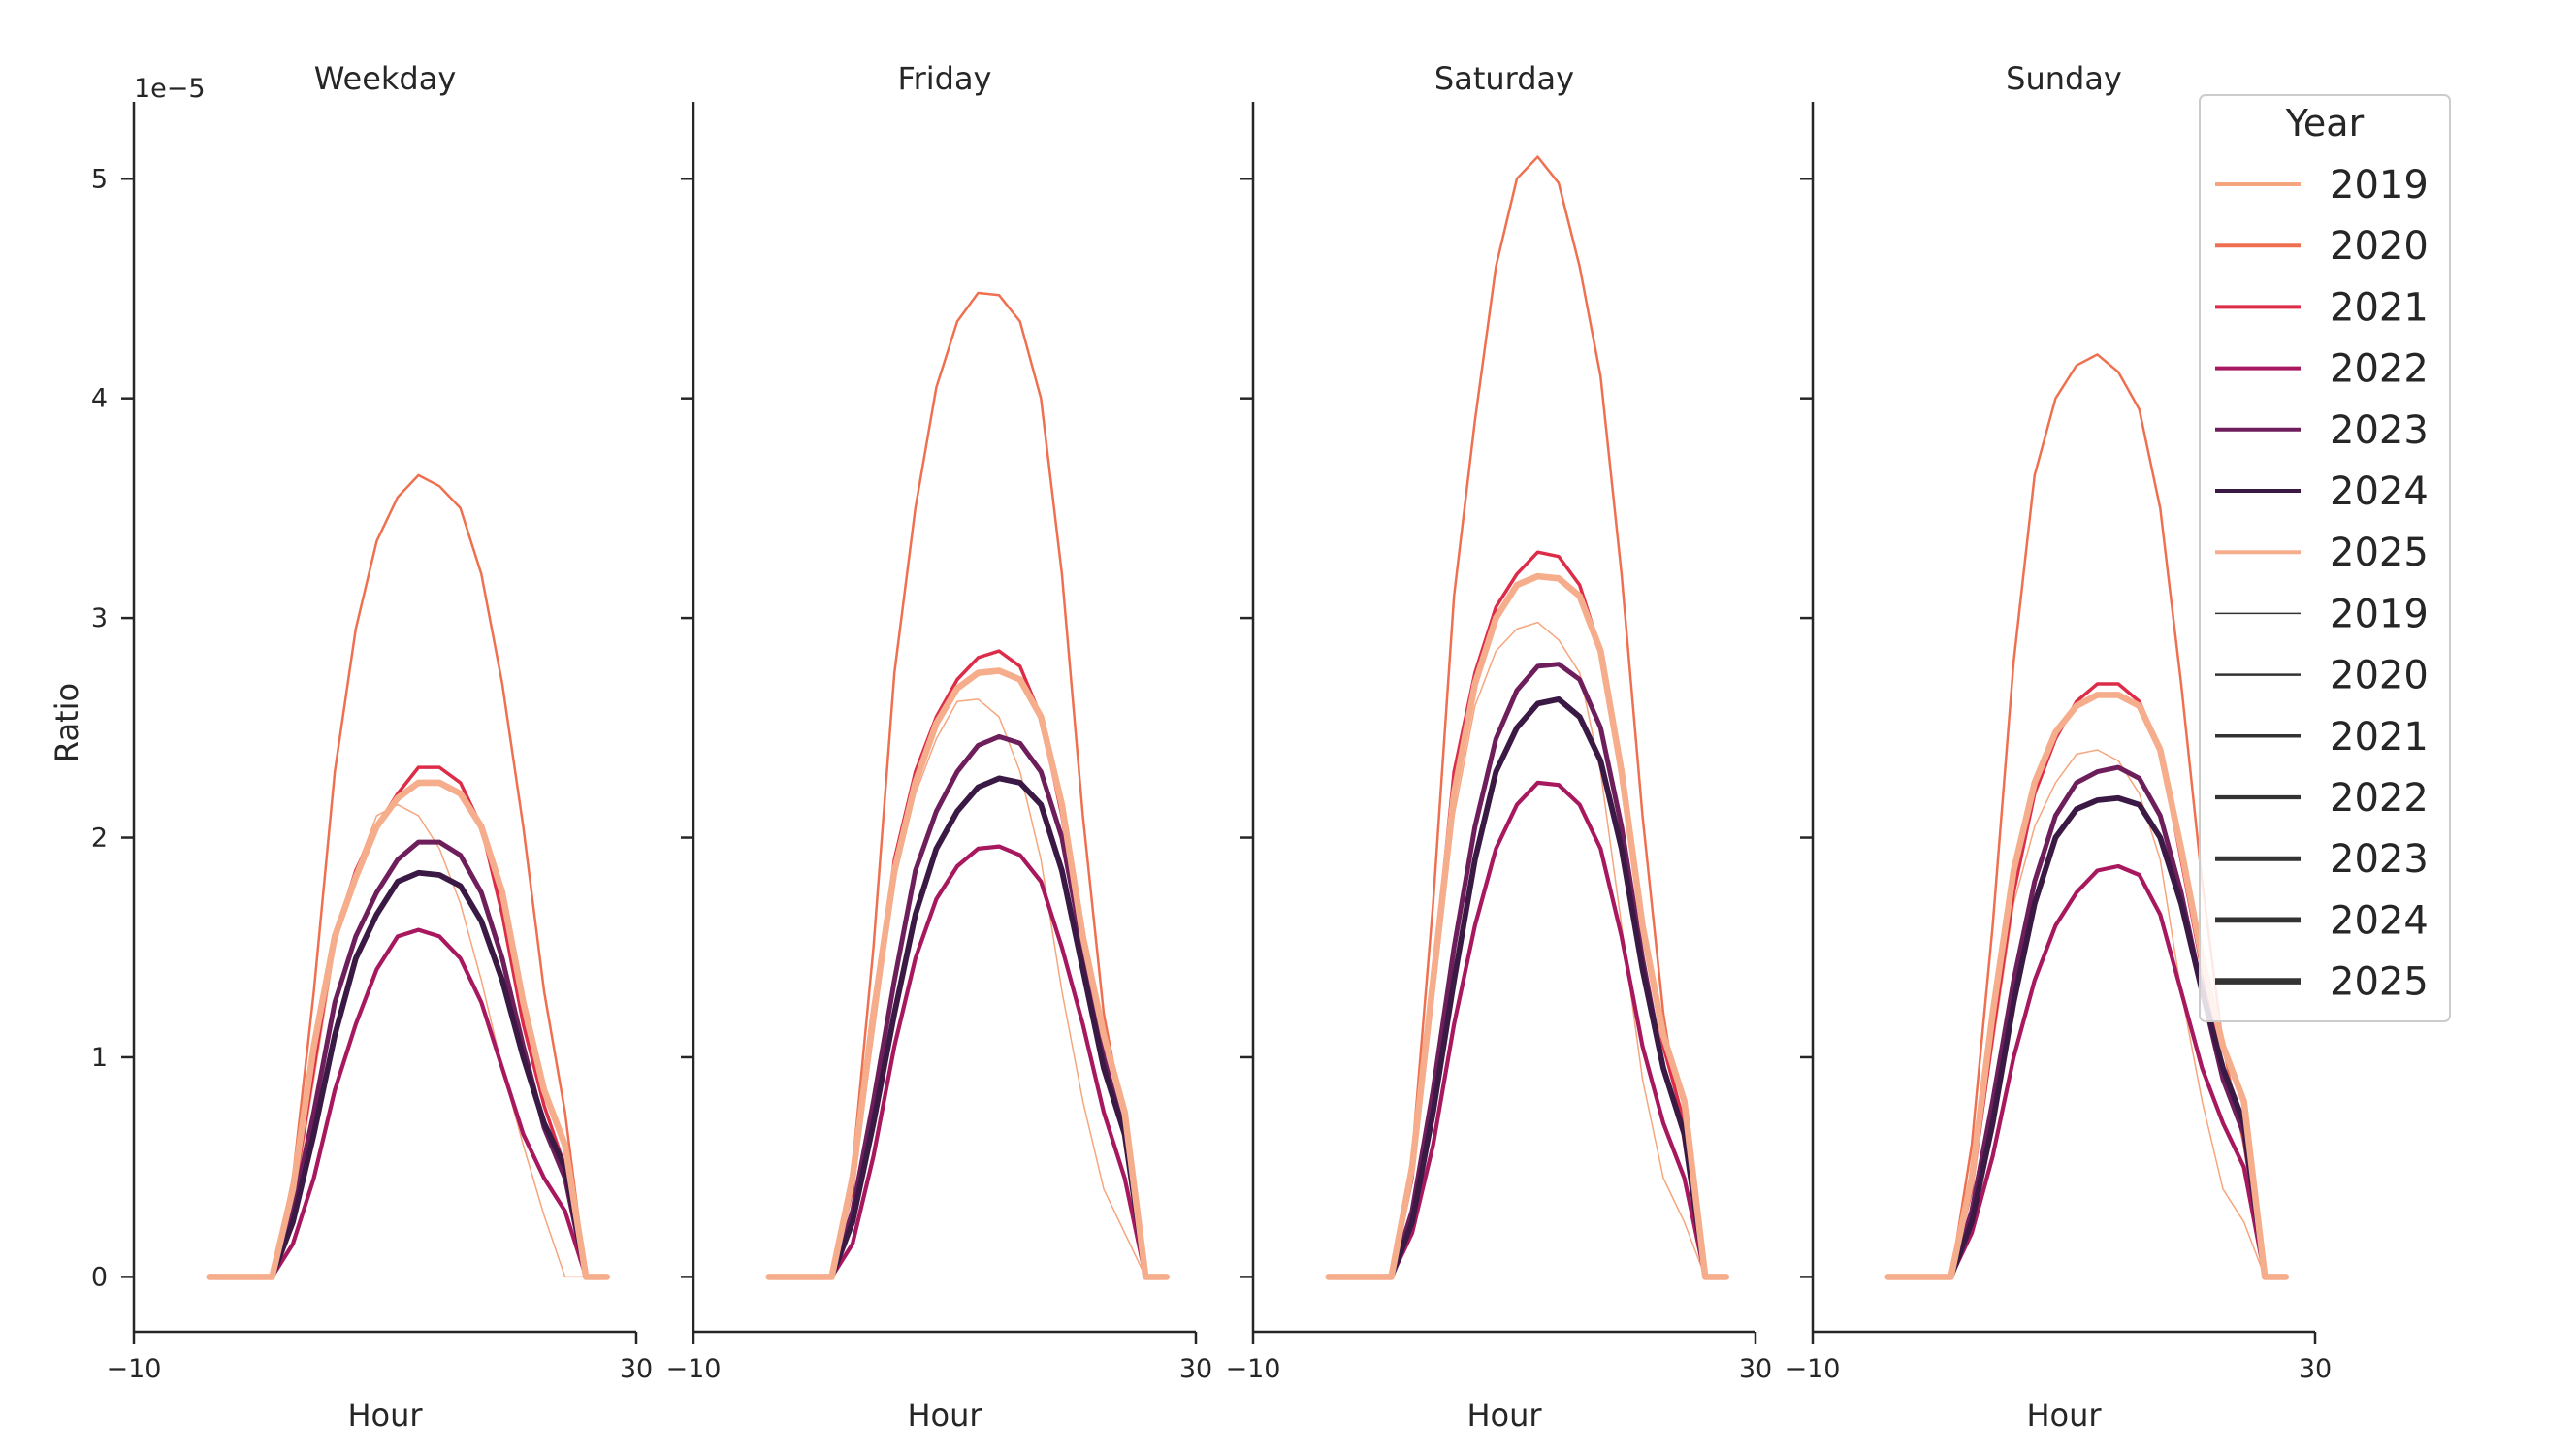 The width and height of the screenshot is (2576, 1455). Describe the element at coordinates (1504, 78) in the screenshot. I see `panel-title: Saturday` at that location.